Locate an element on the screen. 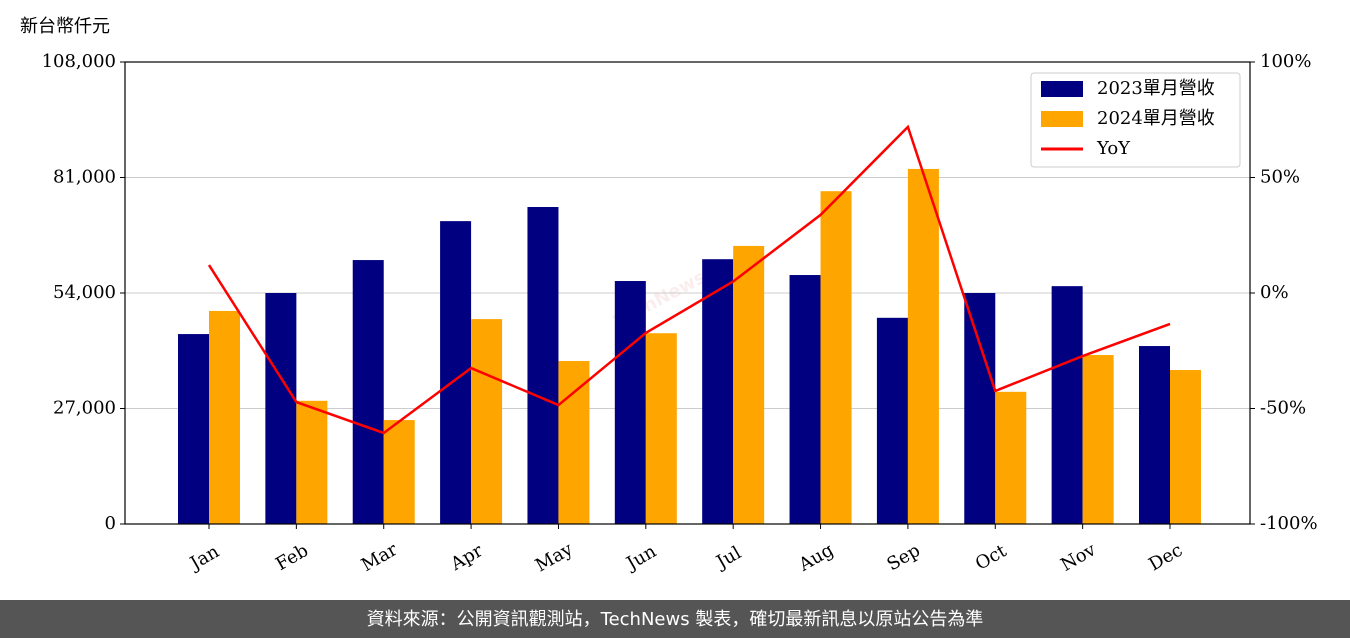 This screenshot has height=638, width=1350. y-tick-label: 0 is located at coordinates (110, 523).